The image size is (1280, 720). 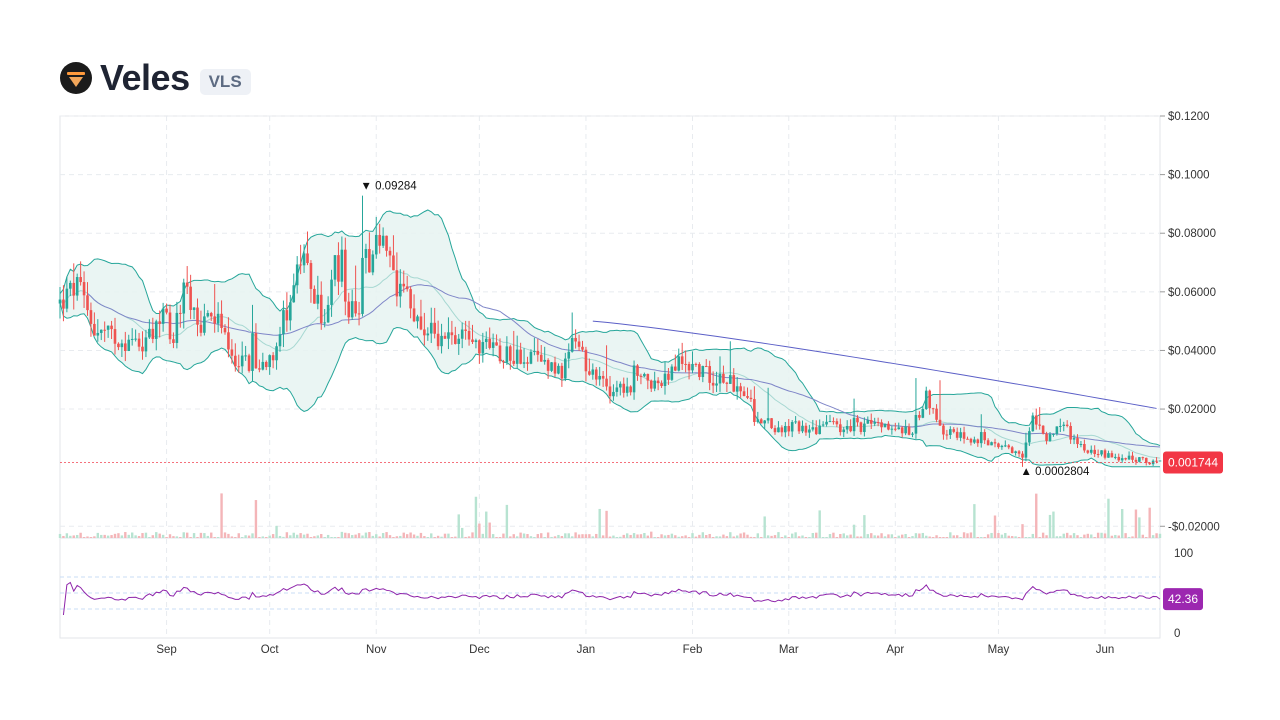 I want to click on veles-logo-icon, so click(x=76, y=78).